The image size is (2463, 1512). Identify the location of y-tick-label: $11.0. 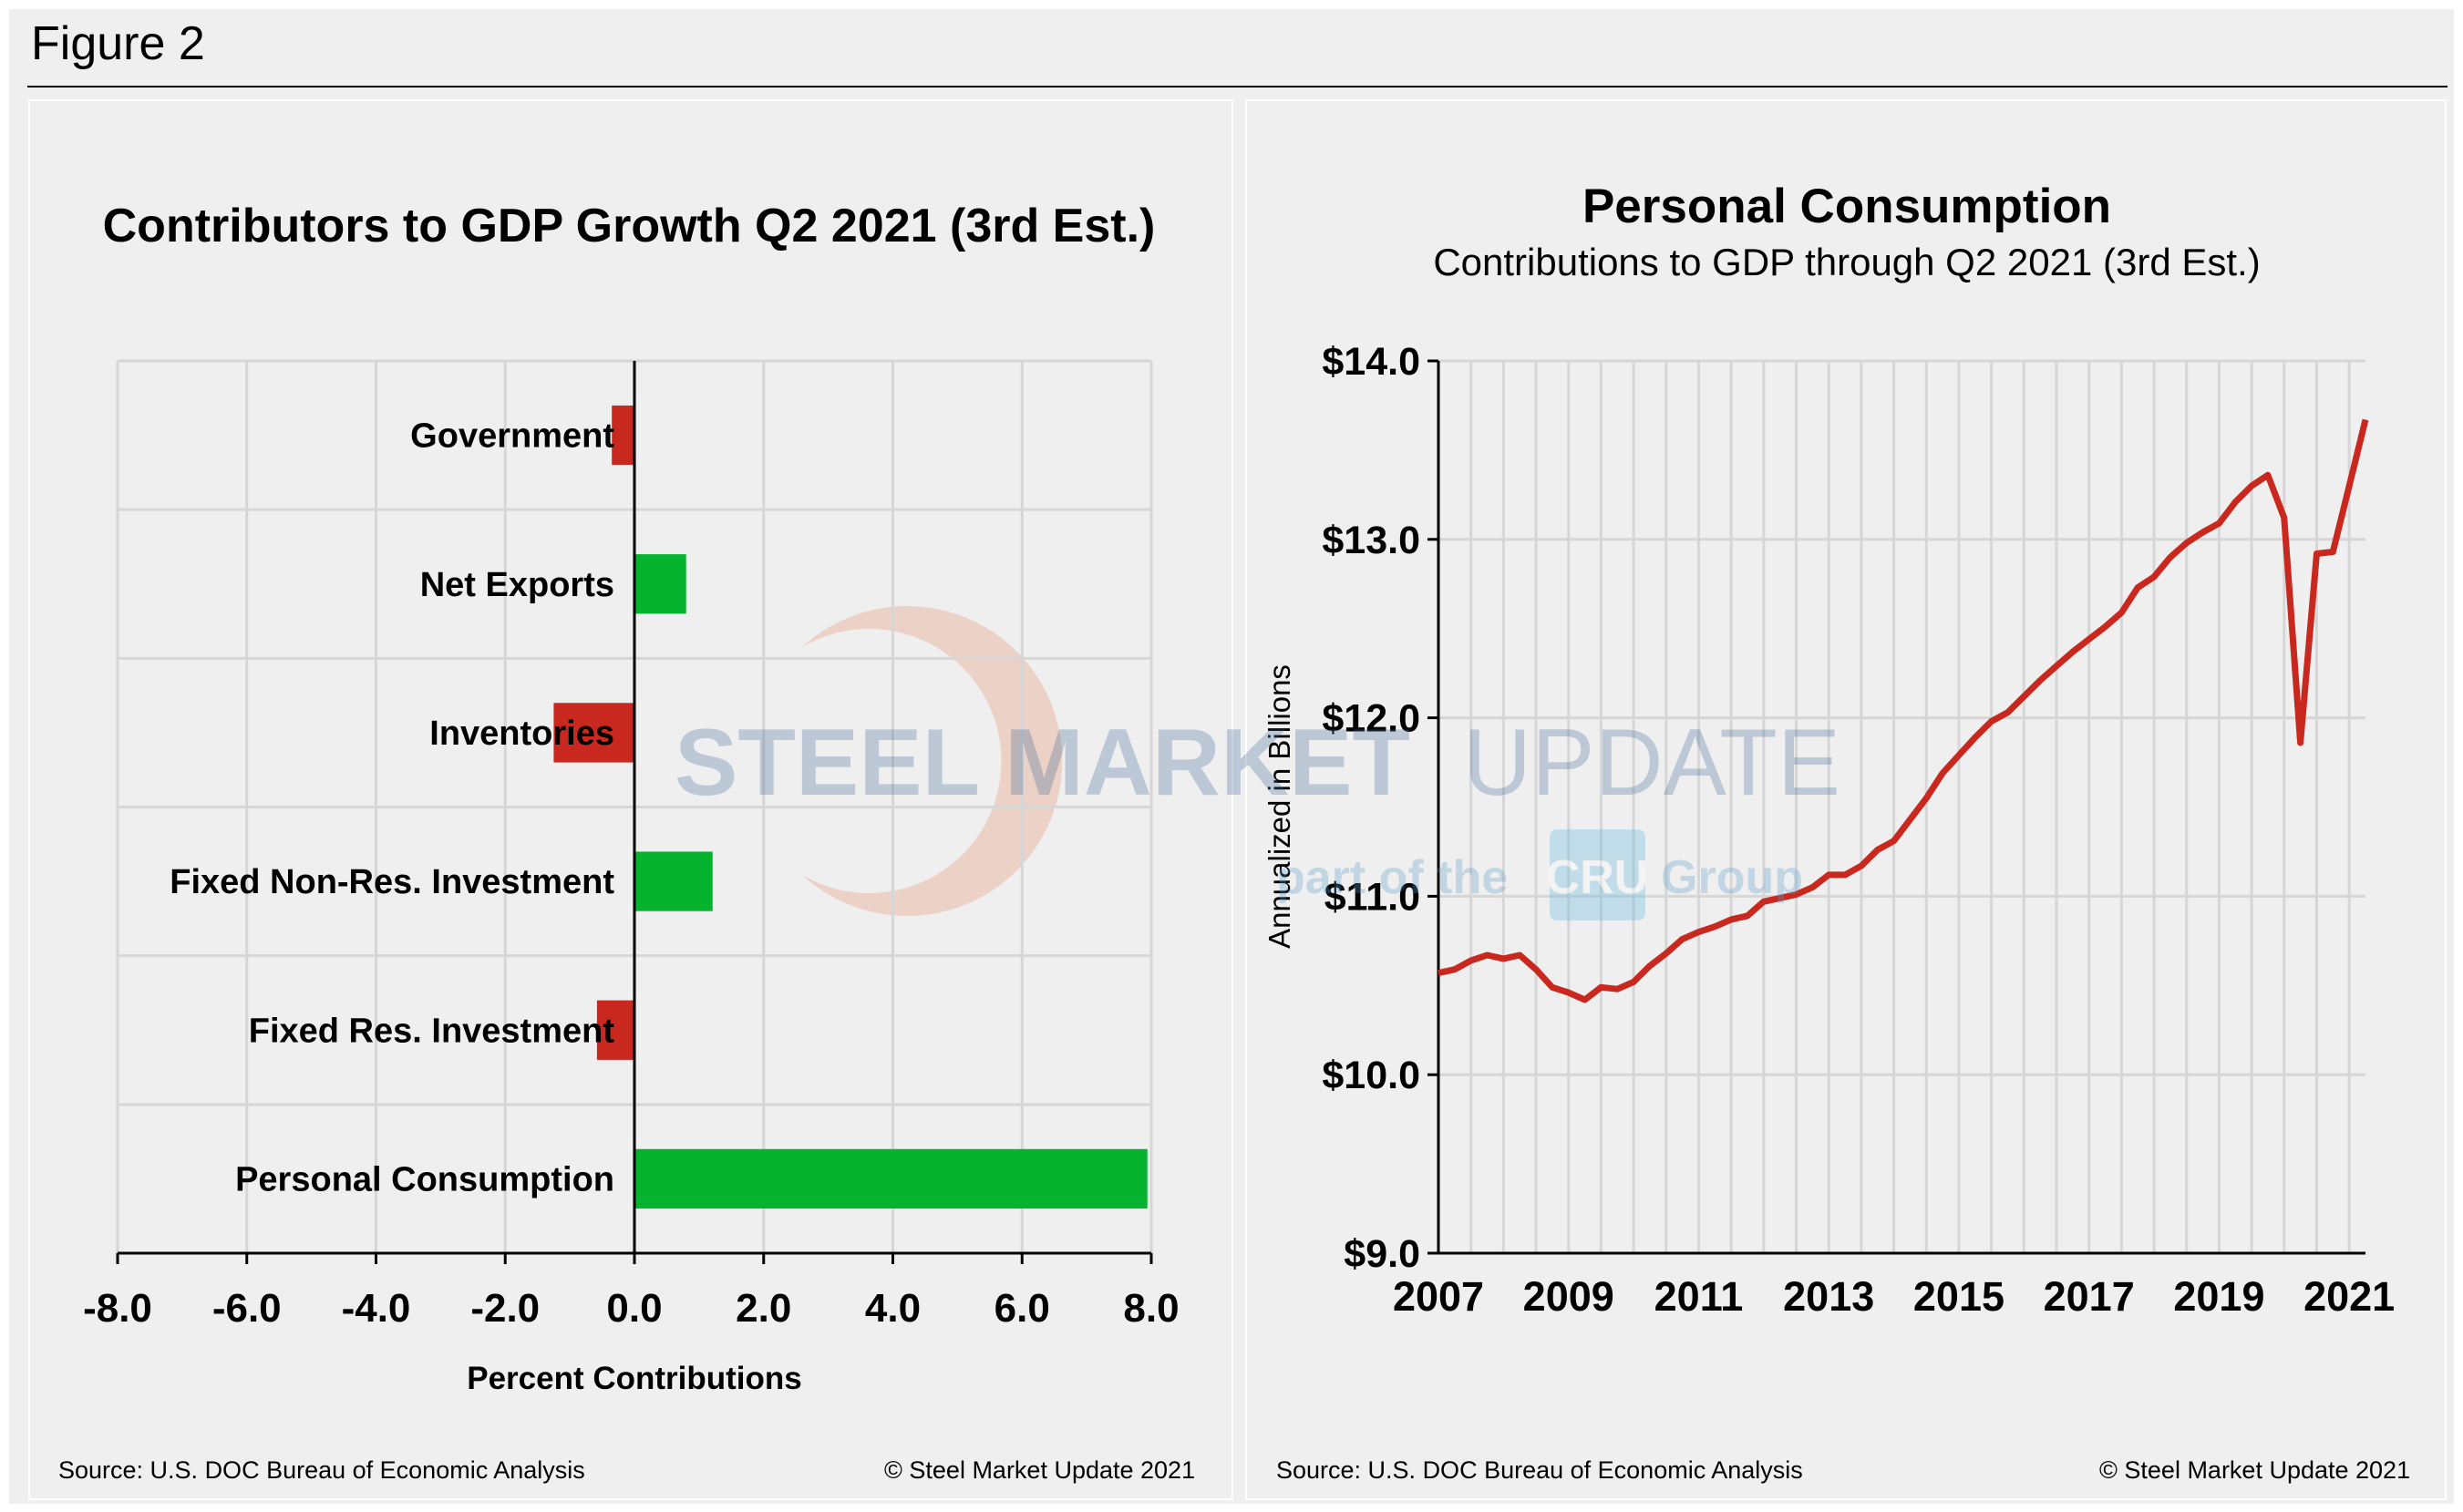
(1372, 897).